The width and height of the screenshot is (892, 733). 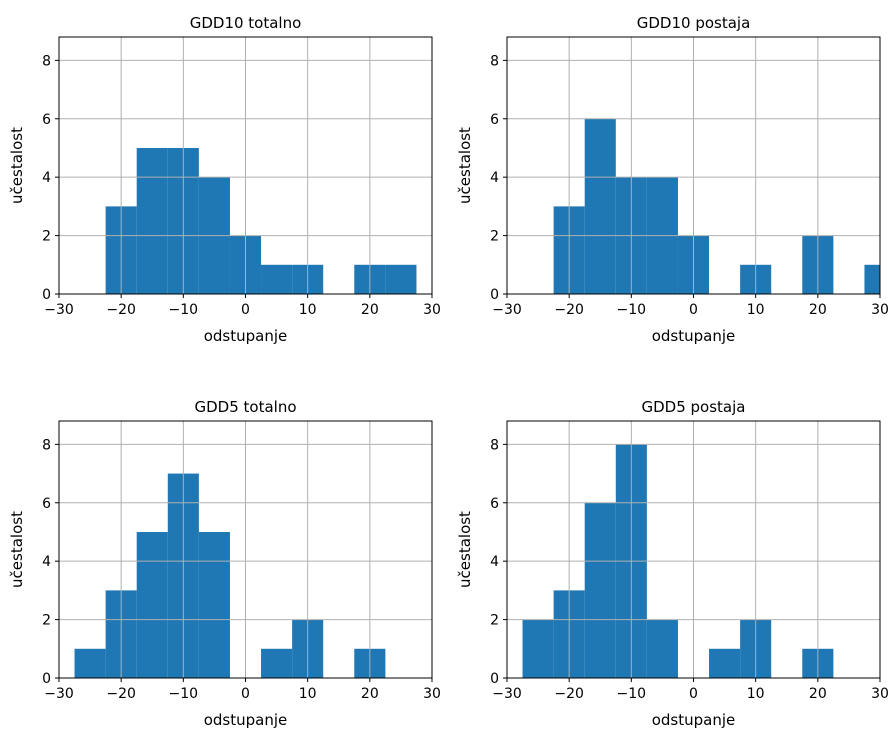 What do you see at coordinates (694, 23) in the screenshot?
I see `chart-title: GDD10 postaja` at bounding box center [694, 23].